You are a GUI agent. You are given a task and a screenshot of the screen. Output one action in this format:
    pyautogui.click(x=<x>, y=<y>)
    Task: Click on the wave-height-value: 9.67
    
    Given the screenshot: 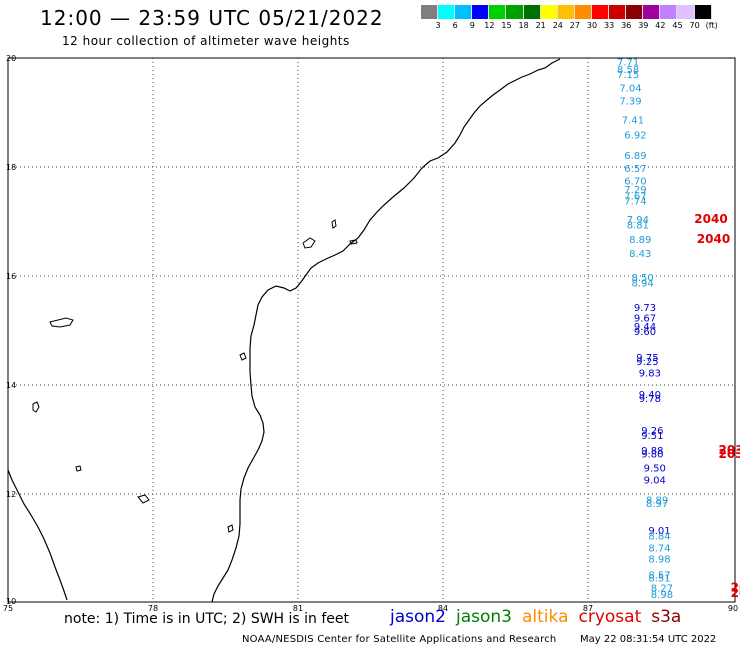 What is the action you would take?
    pyautogui.click(x=645, y=319)
    